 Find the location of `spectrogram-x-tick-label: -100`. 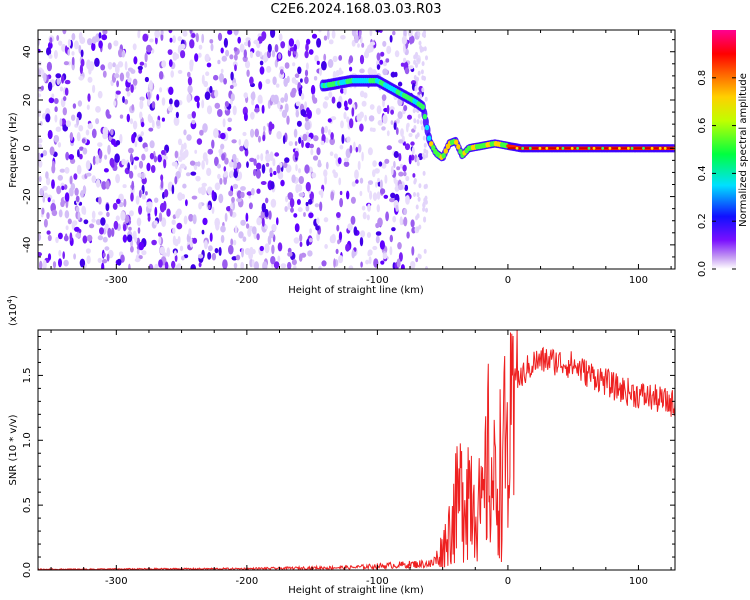

spectrogram-x-tick-label: -100 is located at coordinates (377, 280).